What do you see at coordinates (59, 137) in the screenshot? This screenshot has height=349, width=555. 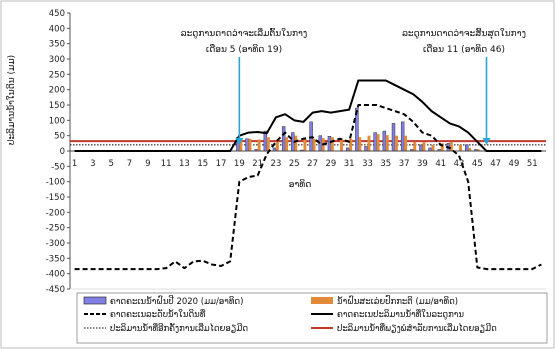 I see `y-tick-label: 50` at bounding box center [59, 137].